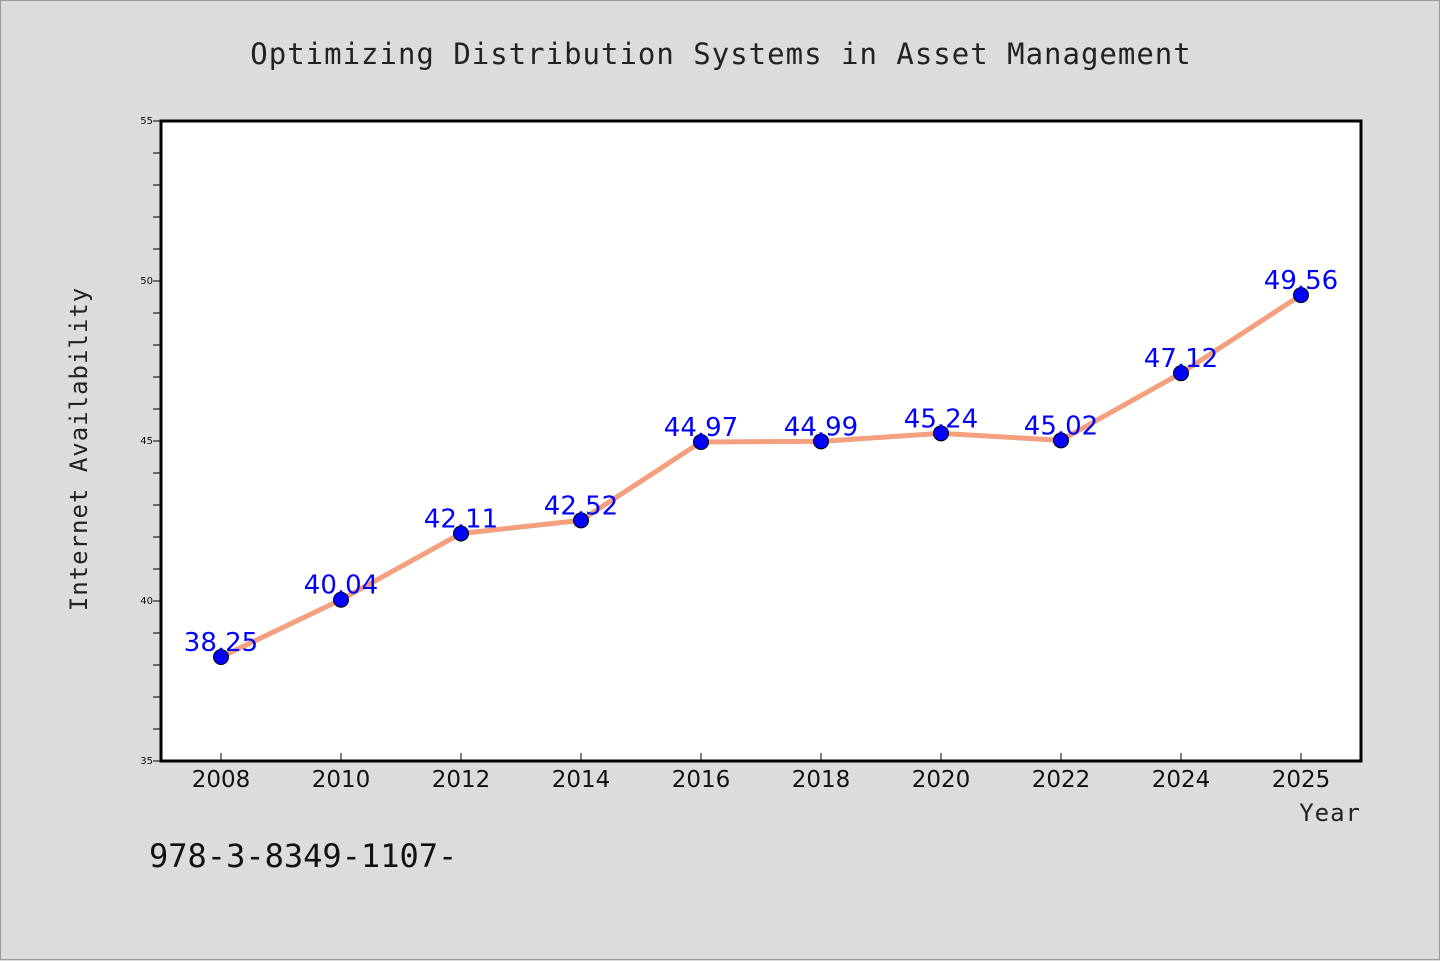  Describe the element at coordinates (461, 519) in the screenshot. I see `data-label: 42.11` at that location.